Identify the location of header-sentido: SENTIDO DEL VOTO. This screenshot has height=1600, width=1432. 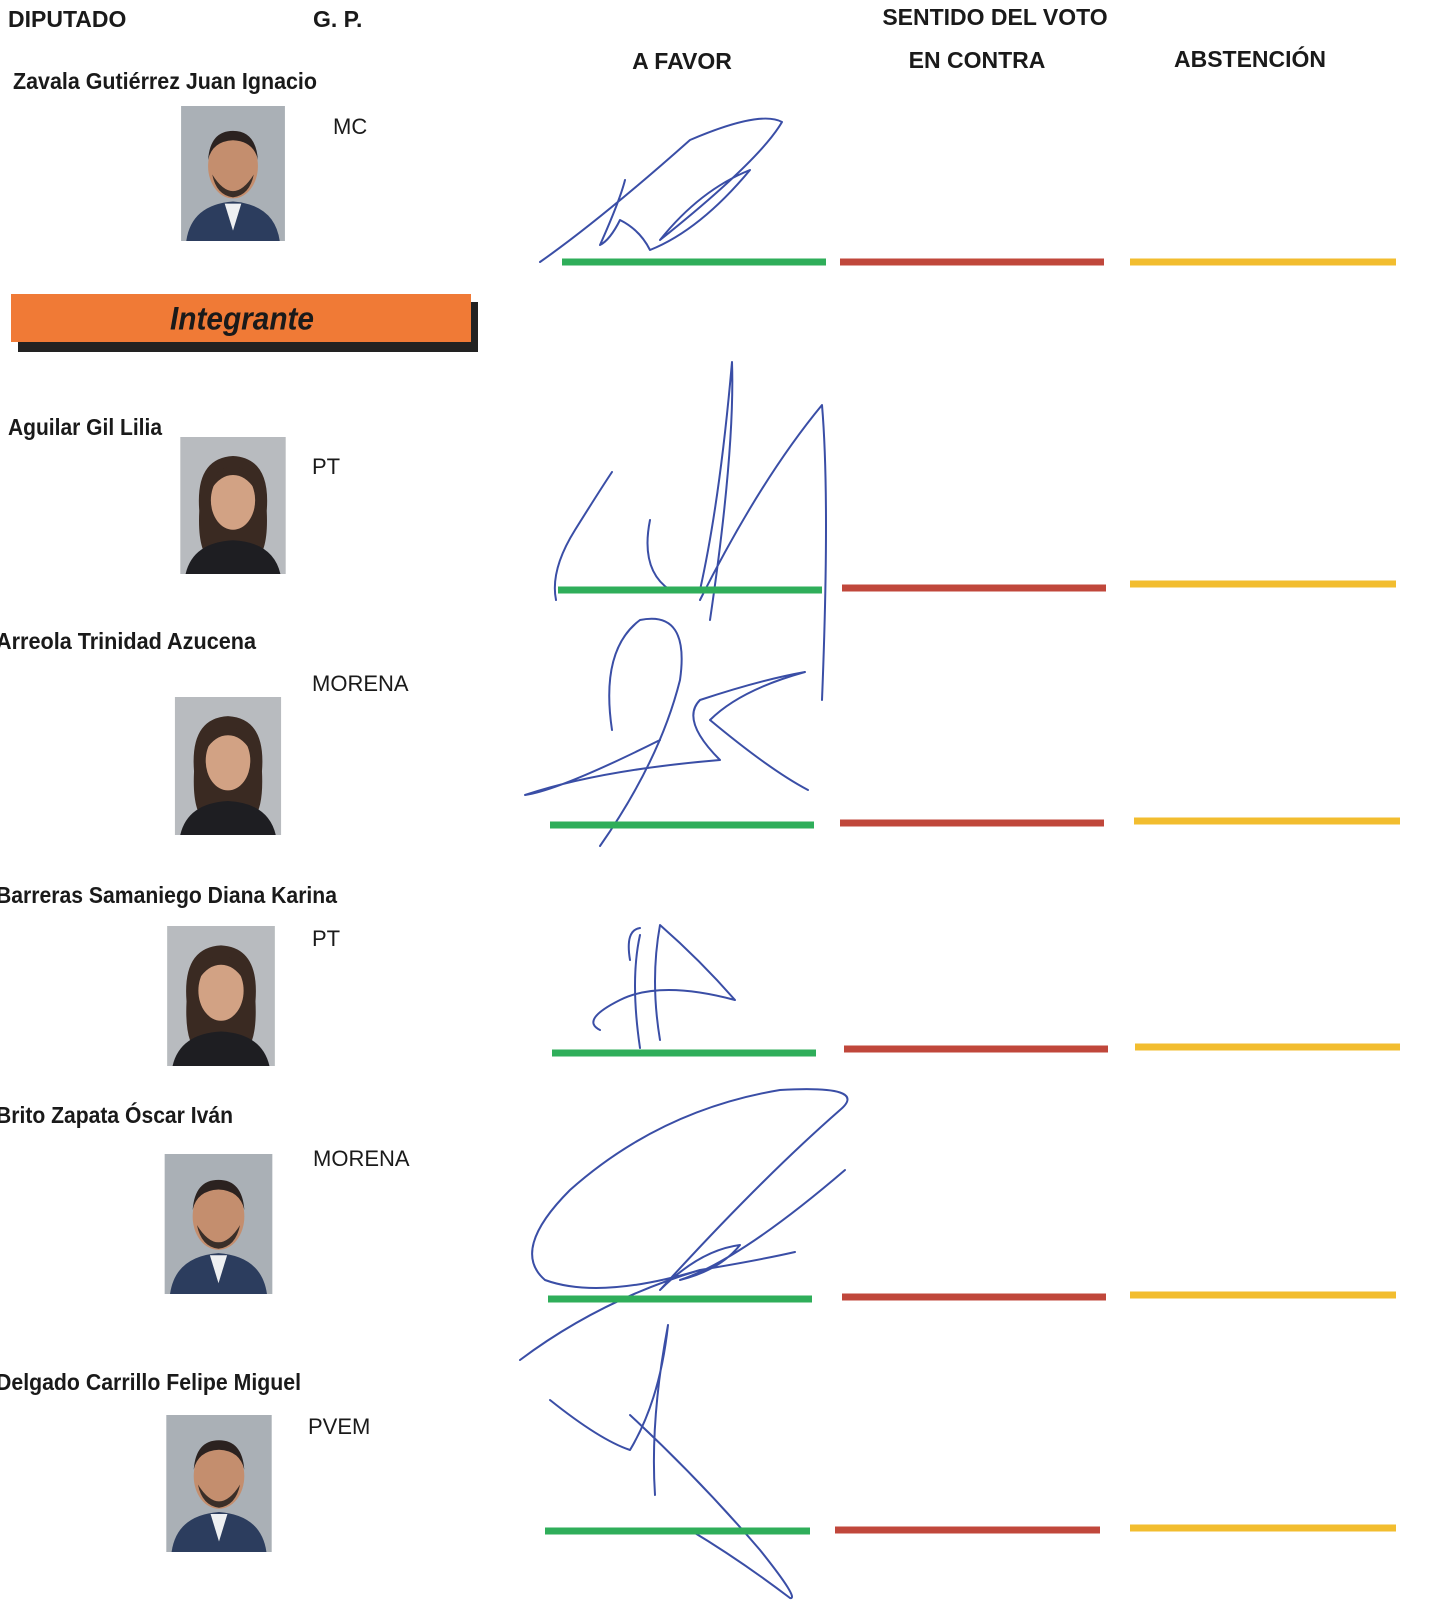
(994, 17).